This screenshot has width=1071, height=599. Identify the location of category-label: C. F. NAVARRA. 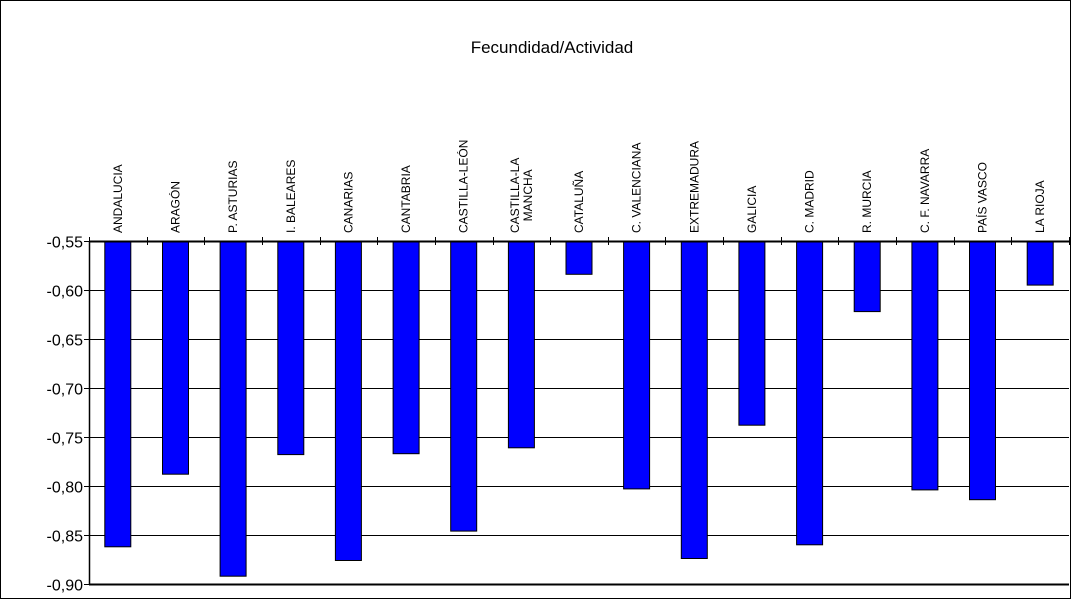
(925, 191).